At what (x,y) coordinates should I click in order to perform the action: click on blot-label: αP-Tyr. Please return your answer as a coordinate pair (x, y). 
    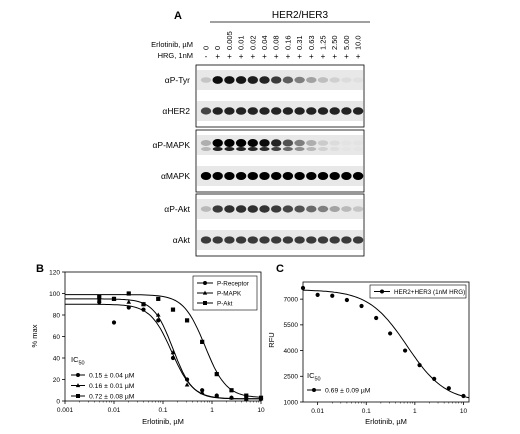
    Looking at the image, I should click on (177, 80).